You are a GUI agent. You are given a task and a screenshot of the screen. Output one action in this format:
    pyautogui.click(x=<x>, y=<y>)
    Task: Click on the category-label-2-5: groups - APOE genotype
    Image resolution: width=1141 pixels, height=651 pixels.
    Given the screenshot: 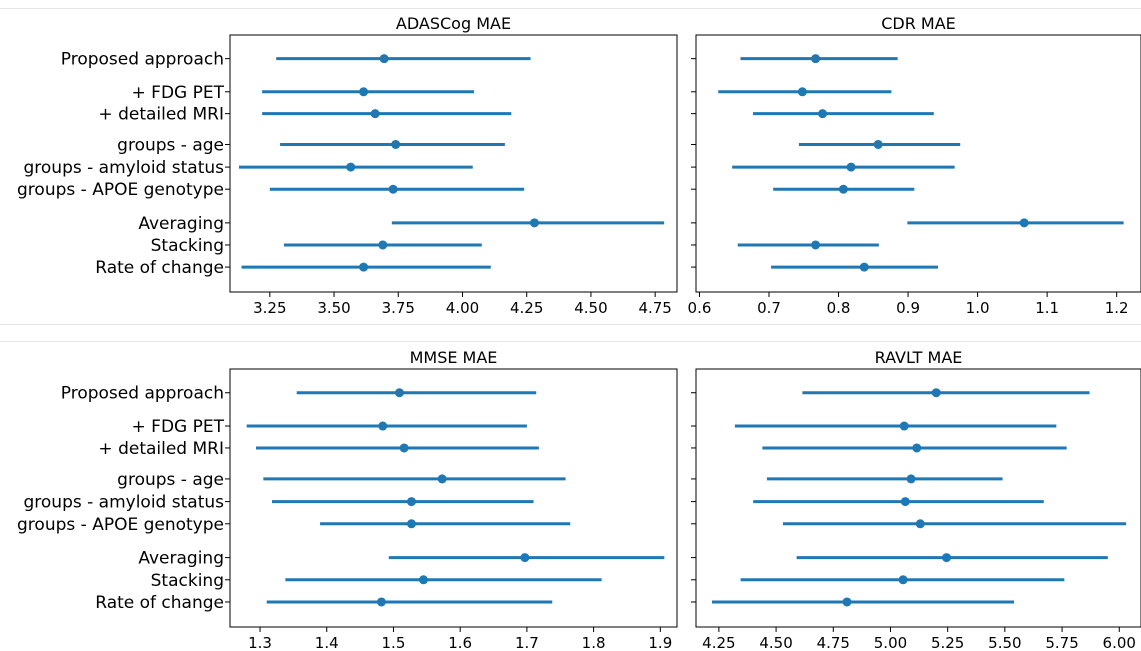 What is the action you would take?
    pyautogui.click(x=120, y=525)
    